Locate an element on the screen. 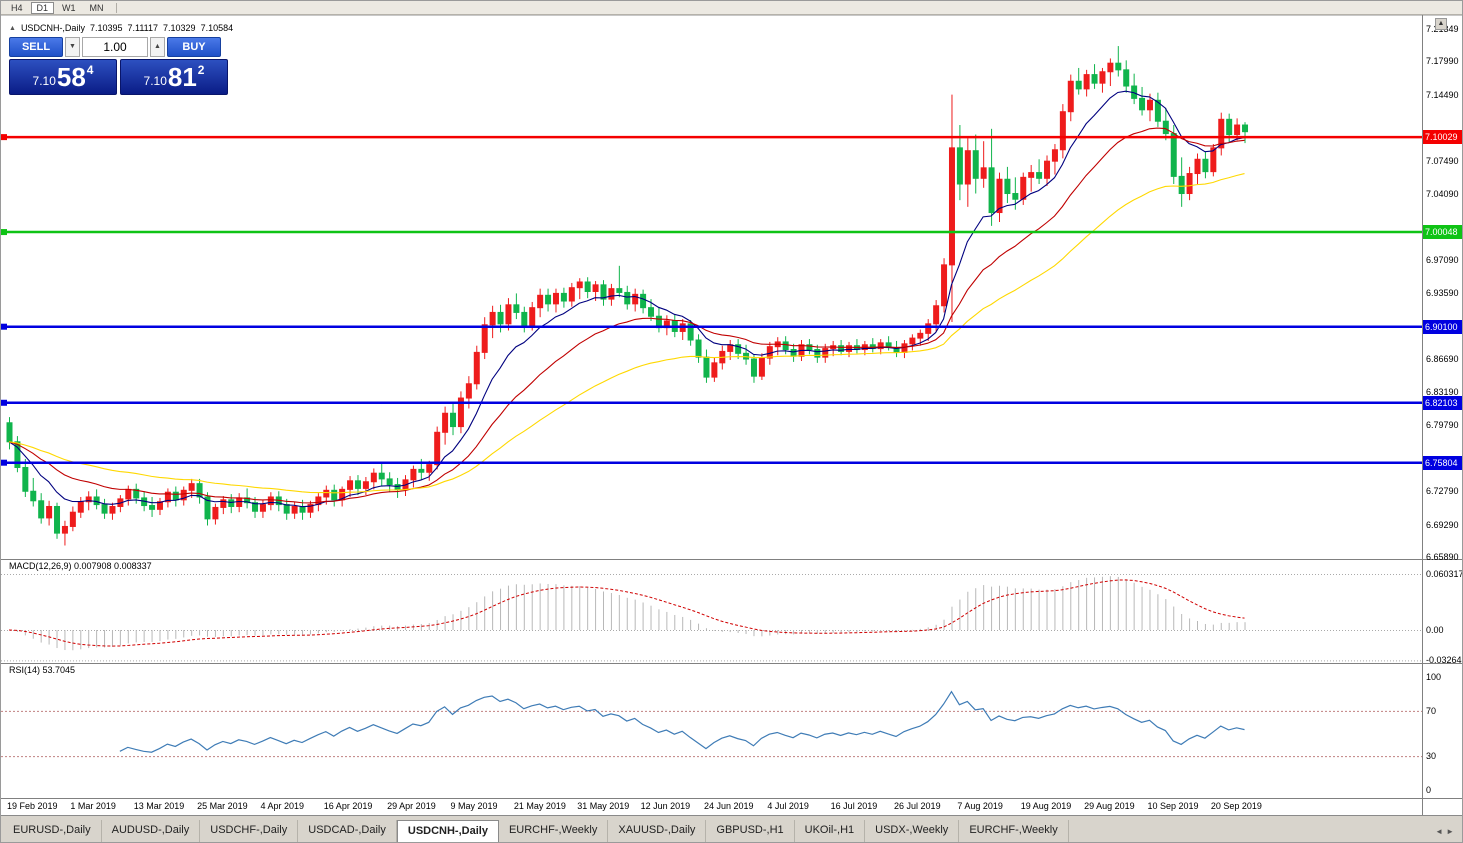 This screenshot has width=1463, height=843. timeframe-button-mn: MN is located at coordinates (96, 7).